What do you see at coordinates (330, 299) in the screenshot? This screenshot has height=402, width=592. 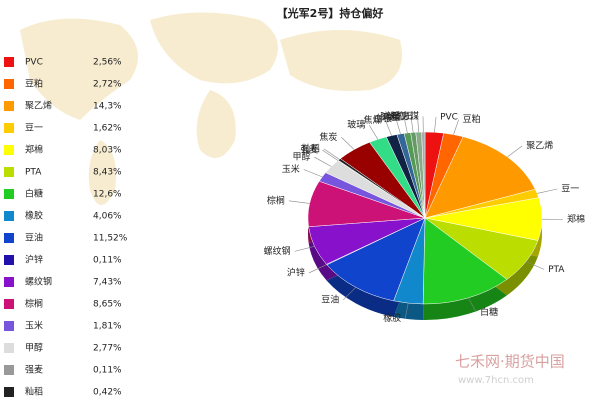 I see `slice-label: 豆油` at bounding box center [330, 299].